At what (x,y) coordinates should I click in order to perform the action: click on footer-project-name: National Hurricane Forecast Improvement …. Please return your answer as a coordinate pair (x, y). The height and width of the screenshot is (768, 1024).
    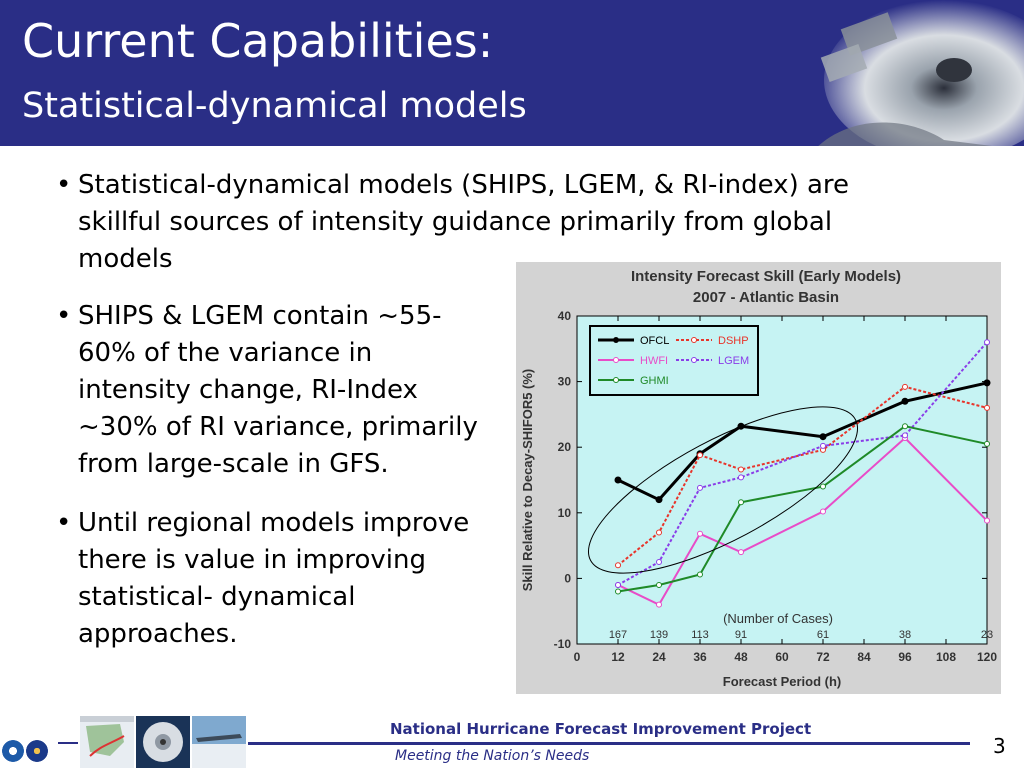
    Looking at the image, I should click on (601, 729).